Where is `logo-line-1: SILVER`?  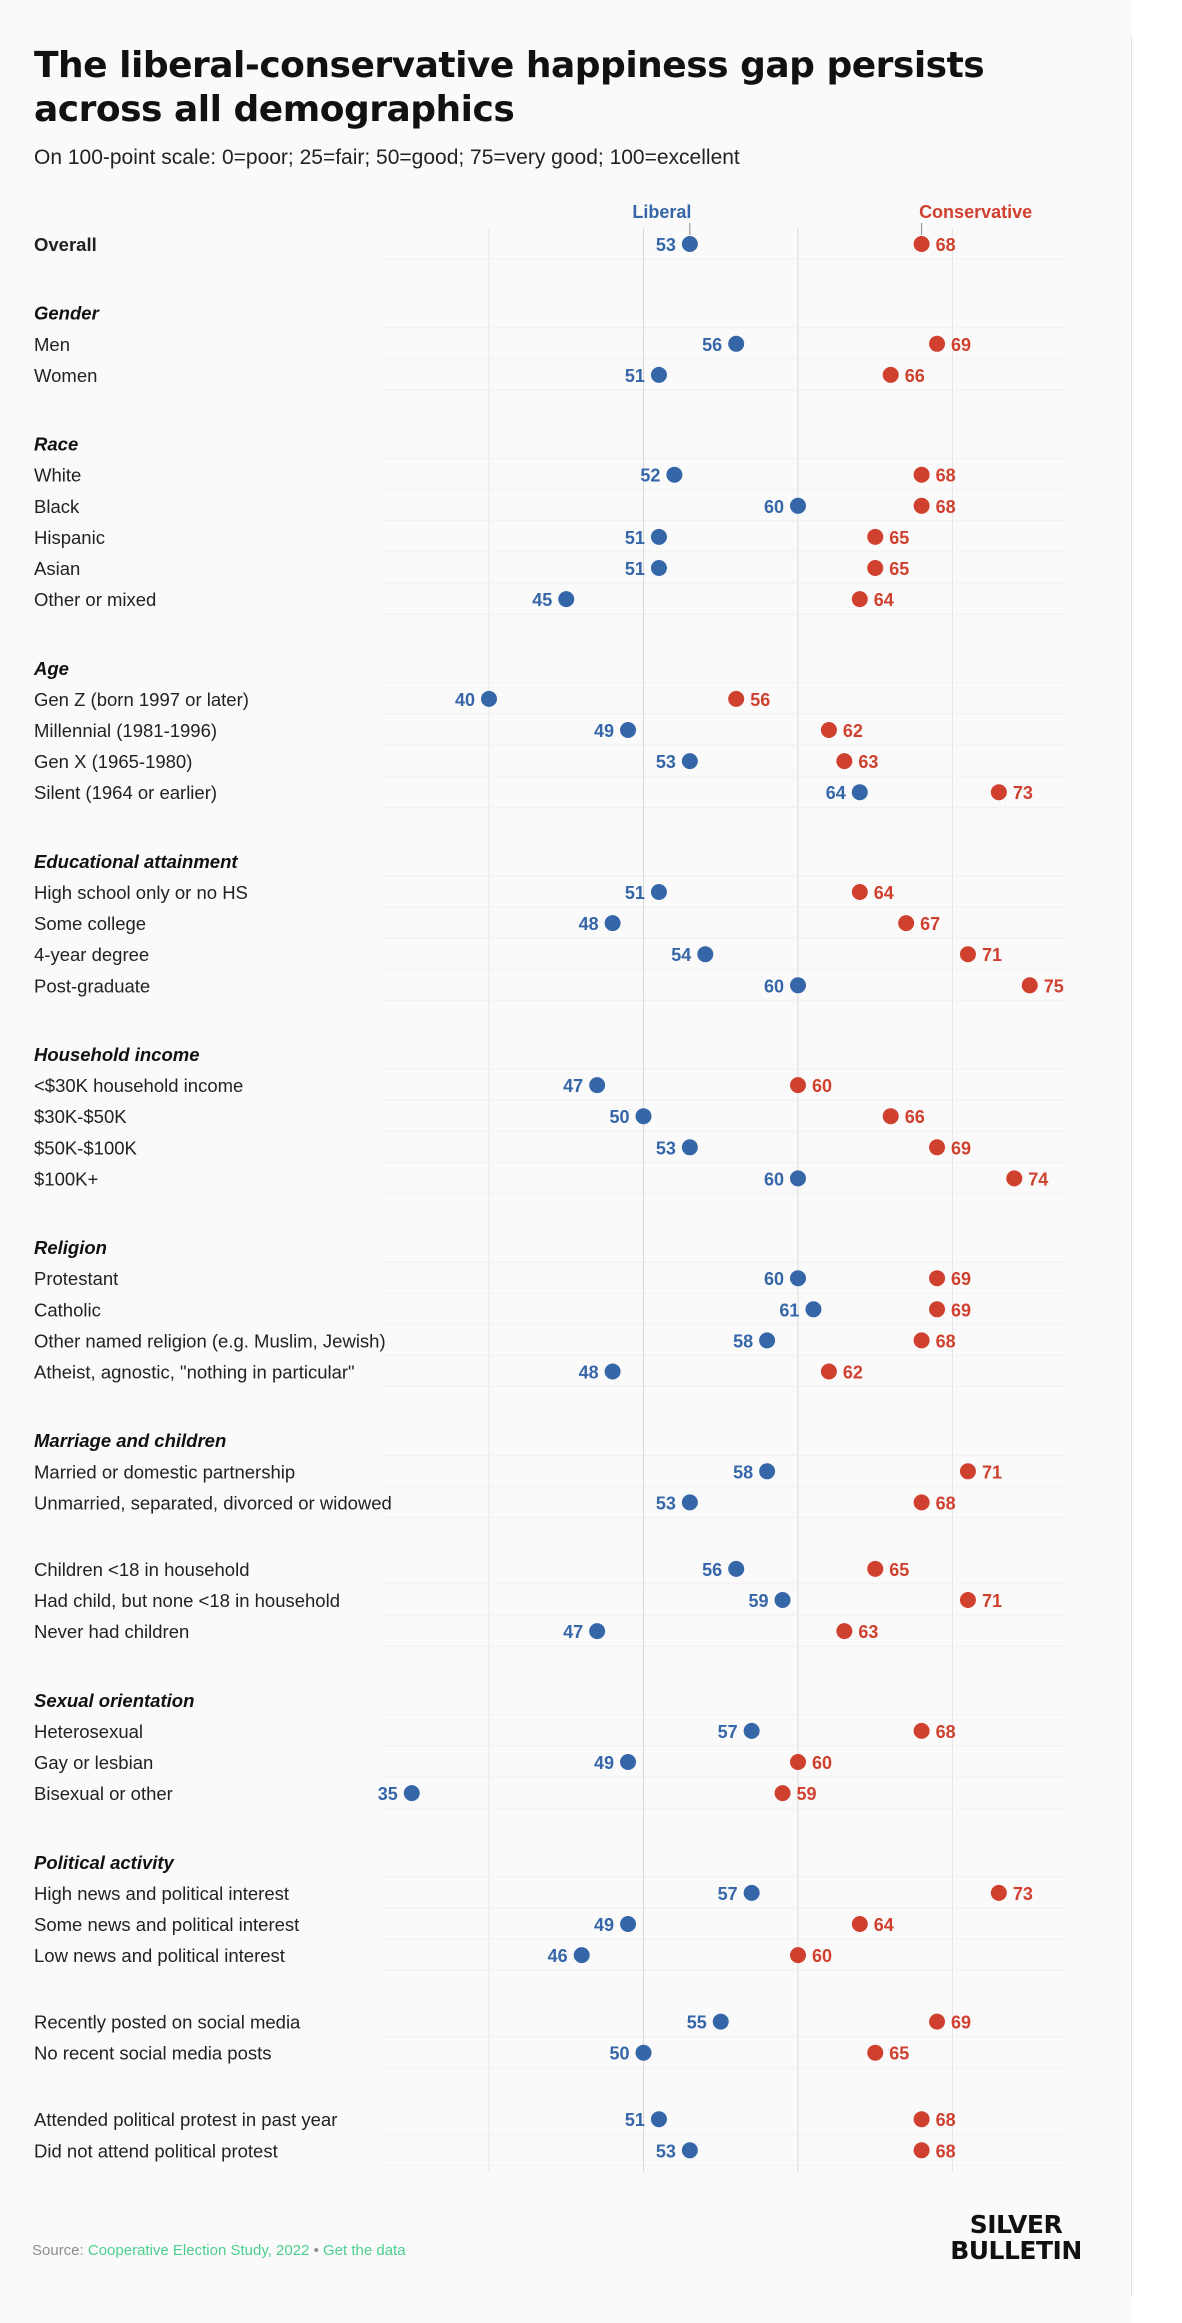 logo-line-1: SILVER is located at coordinates (1016, 2224).